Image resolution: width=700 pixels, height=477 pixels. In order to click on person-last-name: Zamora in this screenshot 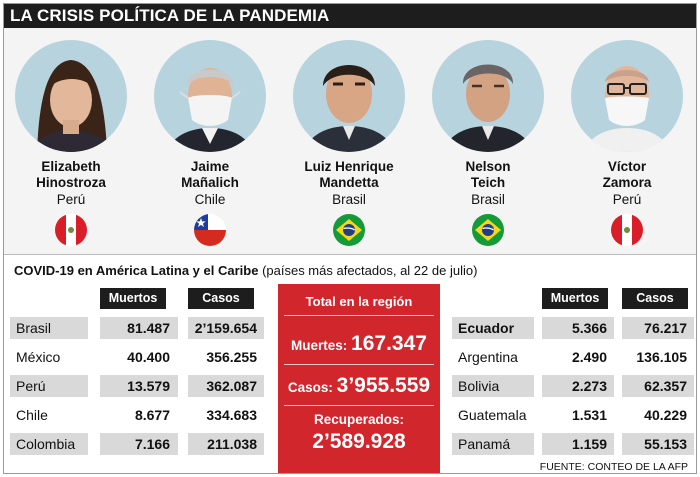, I will do `click(627, 182)`.